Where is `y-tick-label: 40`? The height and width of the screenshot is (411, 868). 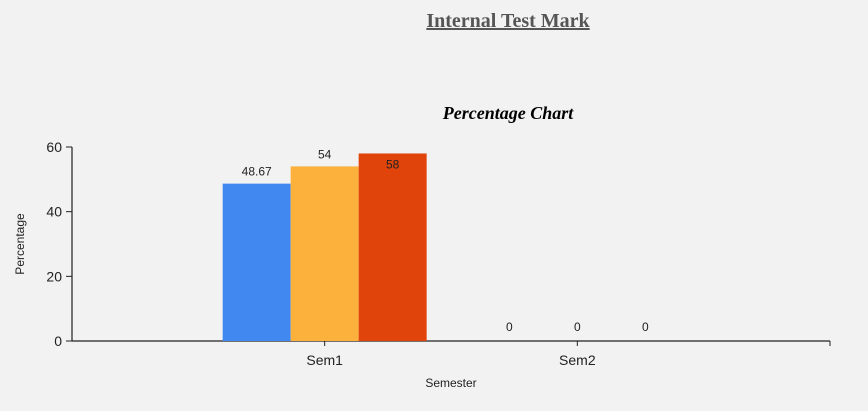 y-tick-label: 40 is located at coordinates (54, 212).